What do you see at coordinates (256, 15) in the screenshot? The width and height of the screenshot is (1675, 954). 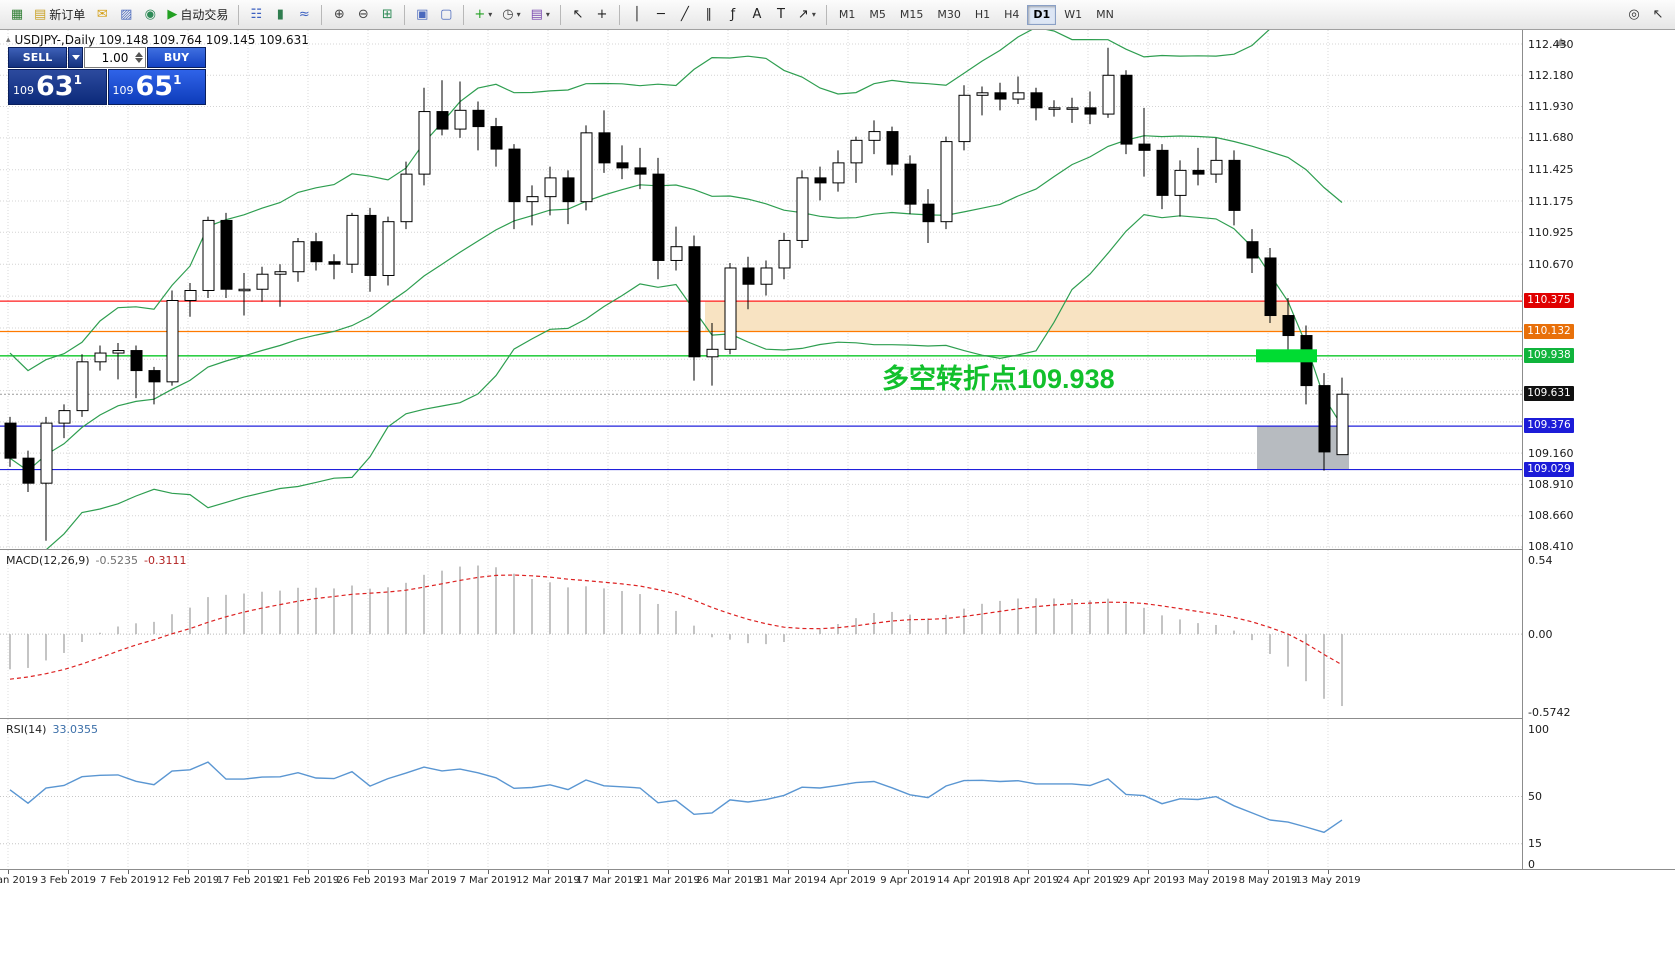 I see `chart-bars-button: ☷` at bounding box center [256, 15].